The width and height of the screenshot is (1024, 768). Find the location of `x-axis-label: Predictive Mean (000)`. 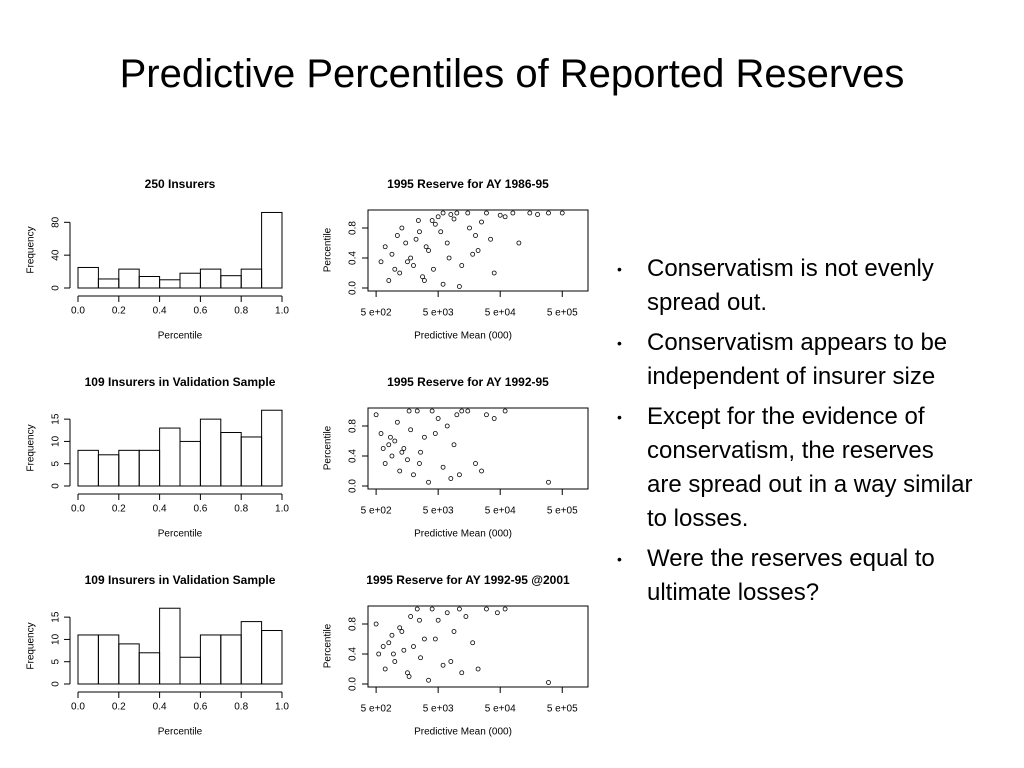

x-axis-label: Predictive Mean (000) is located at coordinates (463, 534).